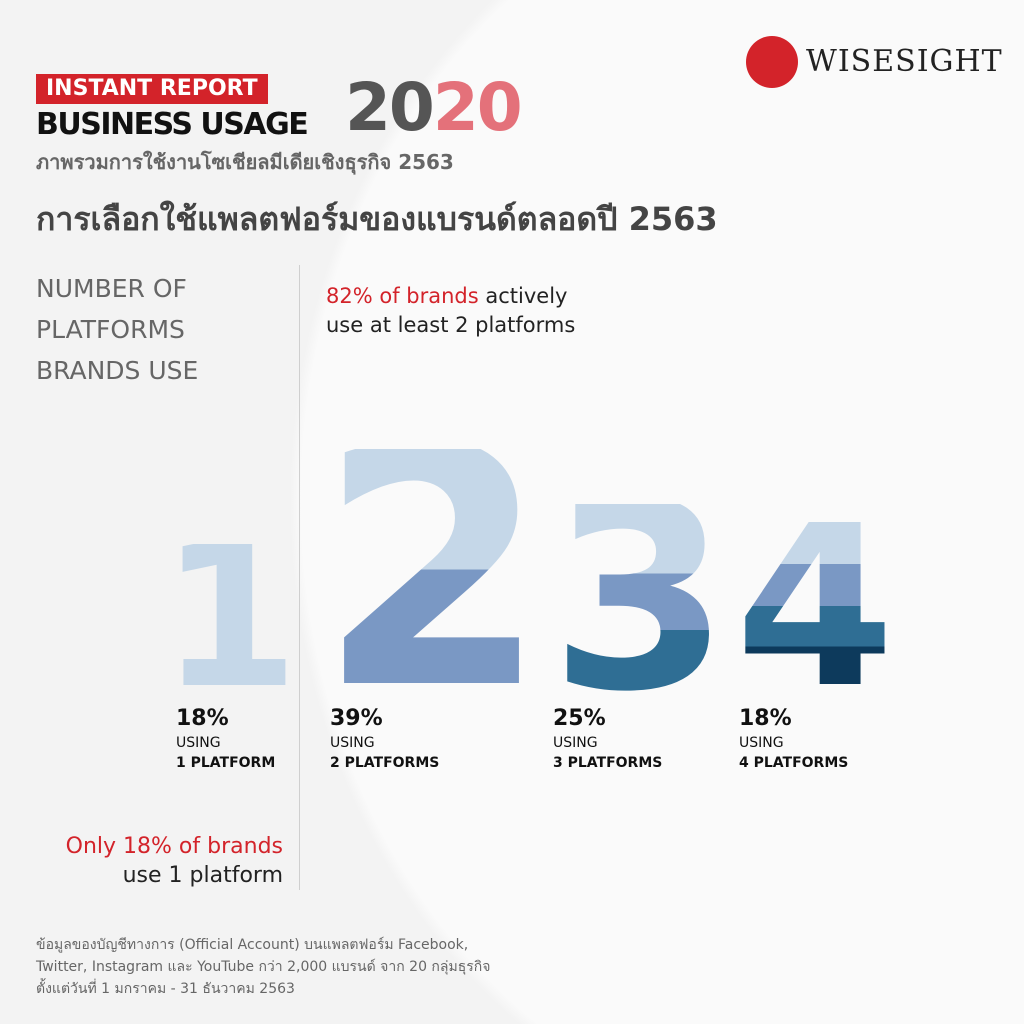 The width and height of the screenshot is (1024, 1024). I want to click on digit-1: 1, so click(230, 616).